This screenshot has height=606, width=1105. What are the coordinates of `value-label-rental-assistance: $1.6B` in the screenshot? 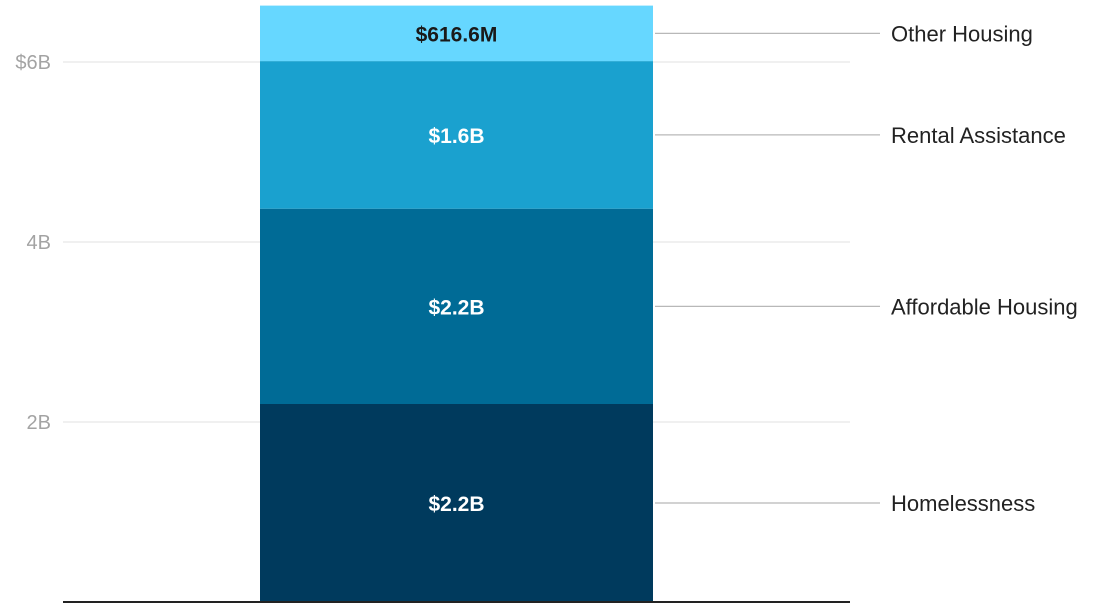 It's located at (456, 136).